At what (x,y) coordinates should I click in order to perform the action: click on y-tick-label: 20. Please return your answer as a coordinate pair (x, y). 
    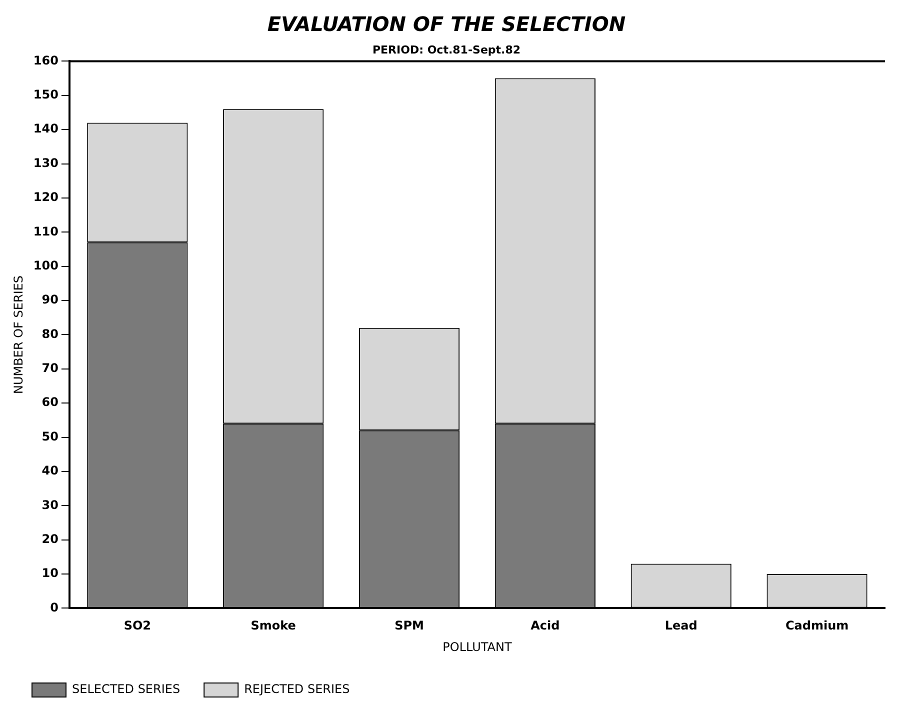
    Looking at the image, I should click on (50, 539).